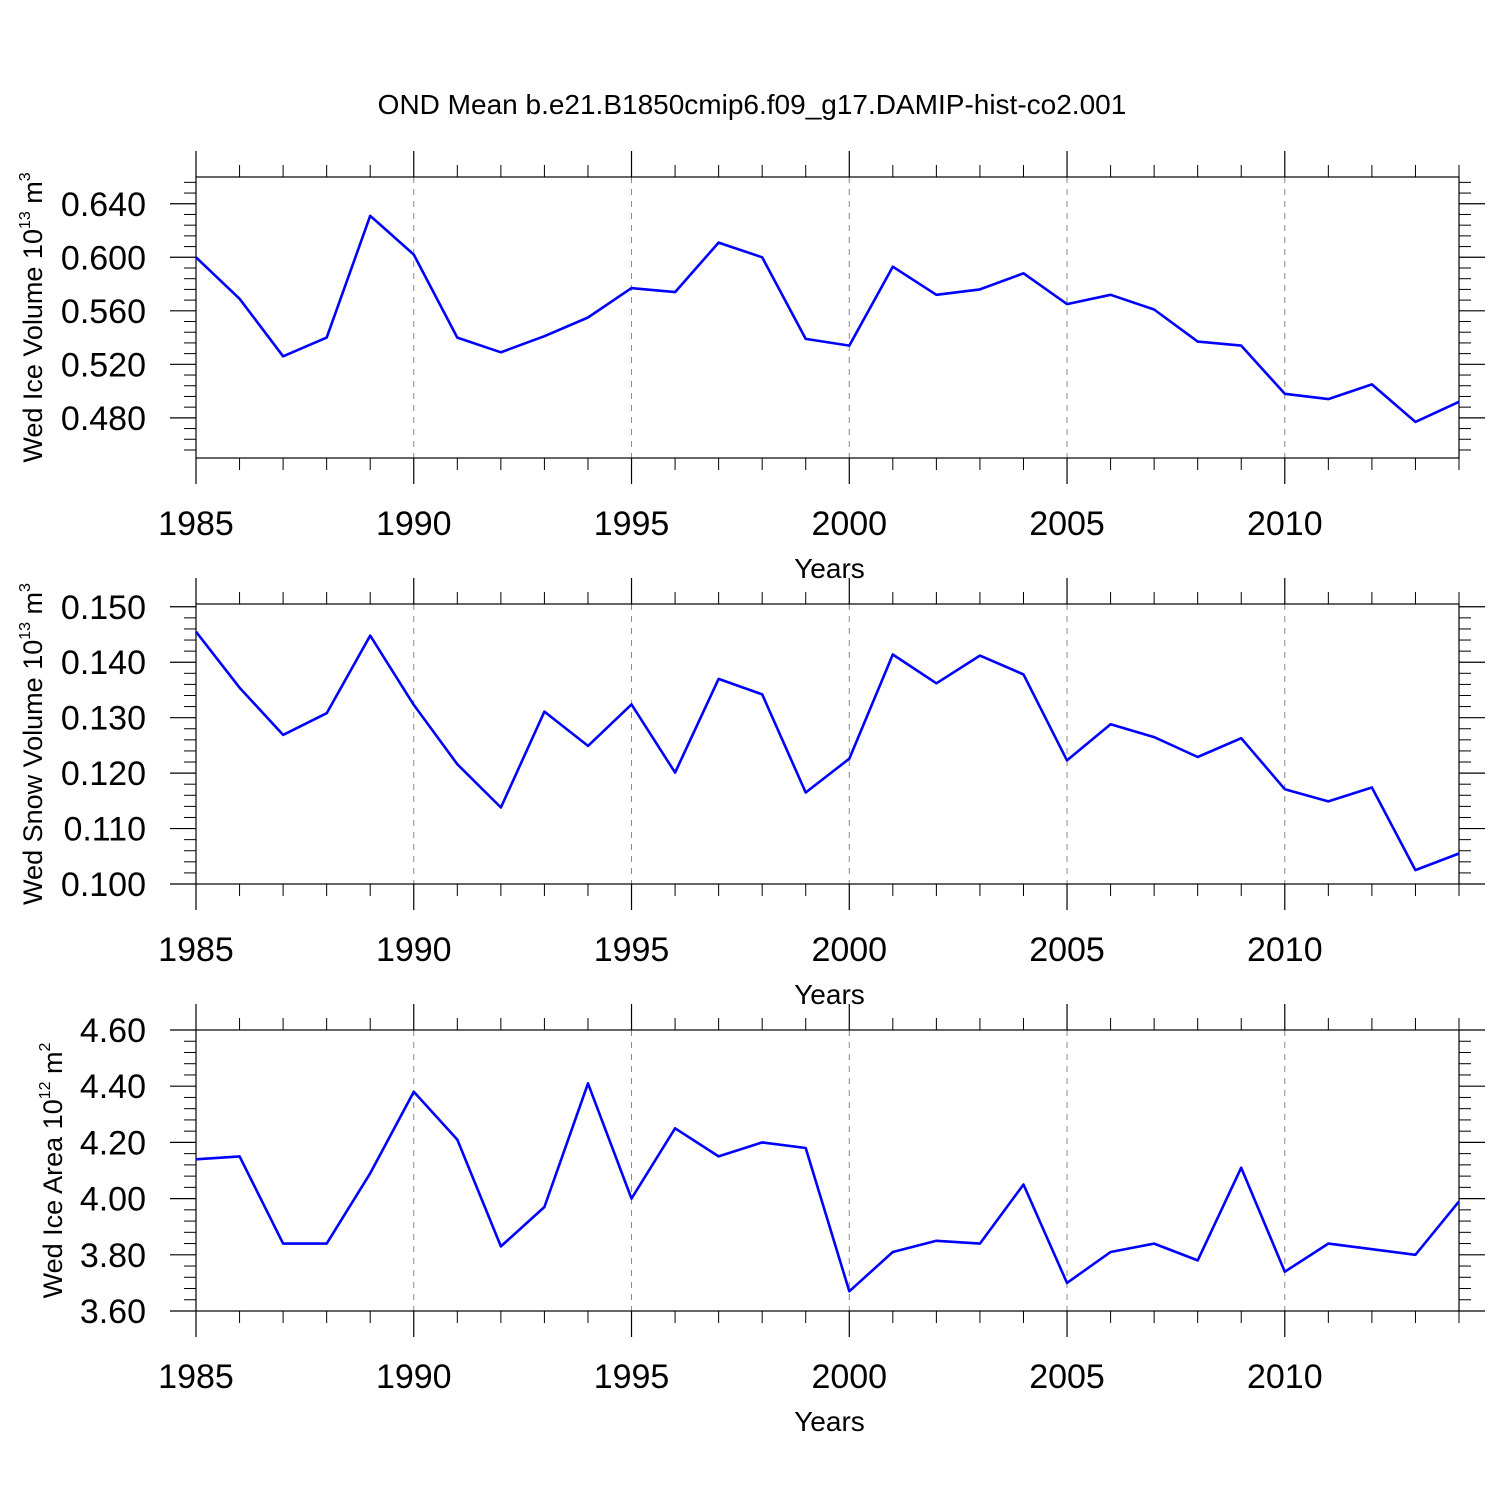  What do you see at coordinates (103, 365) in the screenshot?
I see `y-tick-label: 0.520` at bounding box center [103, 365].